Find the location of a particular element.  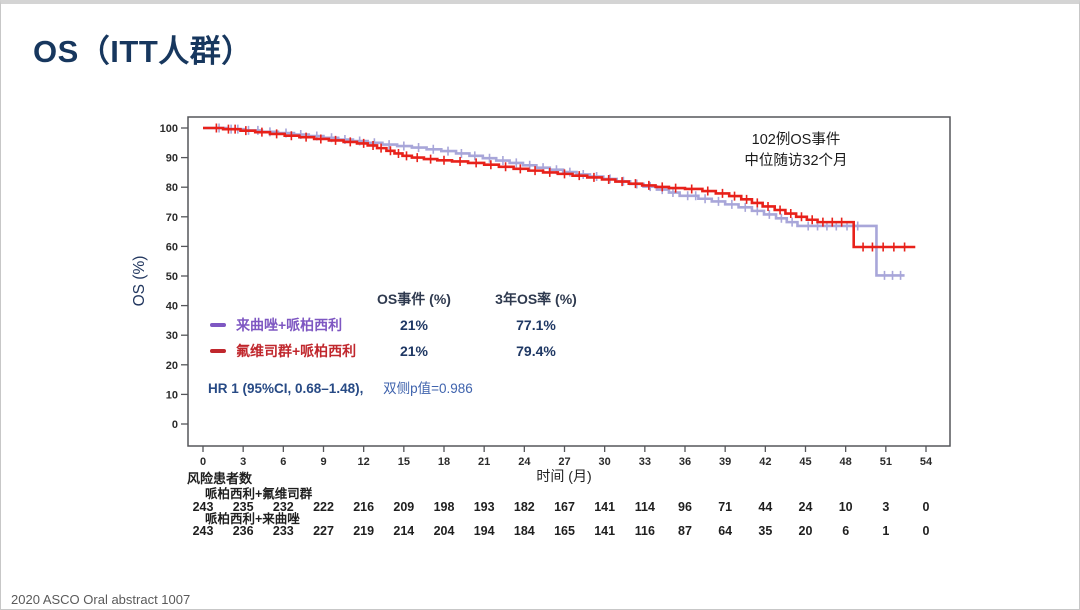

x-axis-title: 时间 (月) is located at coordinates (563, 476).